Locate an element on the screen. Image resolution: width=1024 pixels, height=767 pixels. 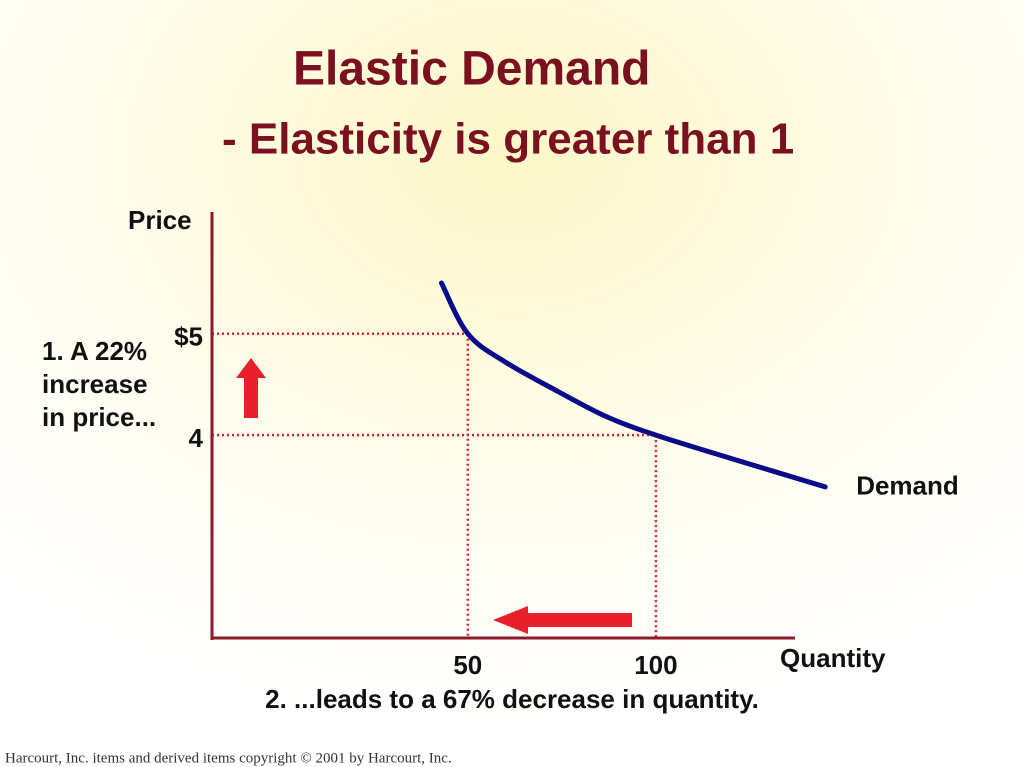
left-arrow is located at coordinates (562, 620).